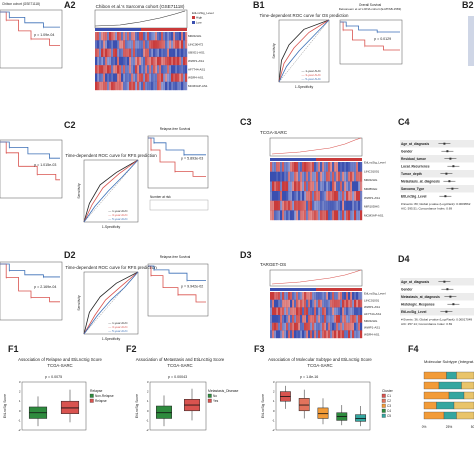  Describe the element at coordinates (179, 365) in the screenshot. I see `f2-subtitle: TCGA-SARC` at that location.